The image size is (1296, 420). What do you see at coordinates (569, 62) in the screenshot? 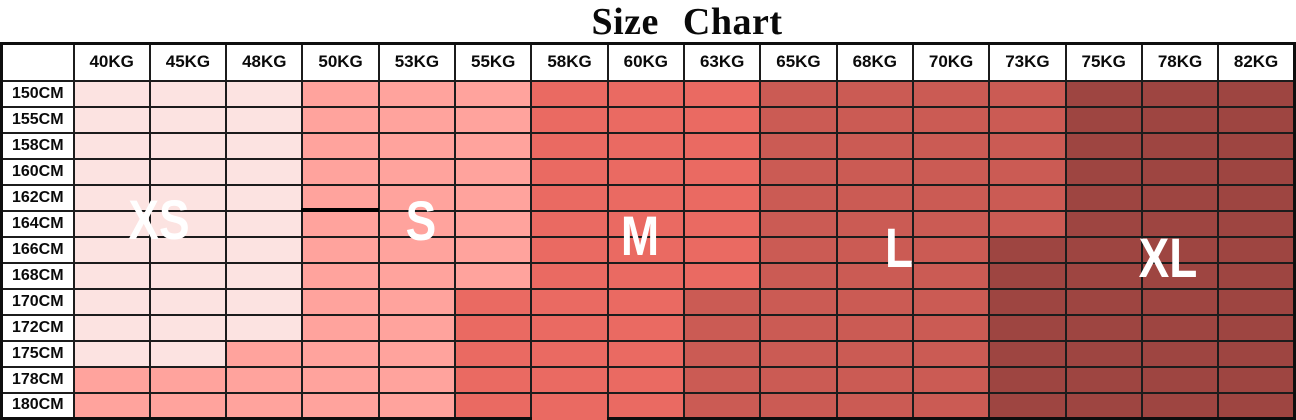
I see `weight-header: 58KG` at bounding box center [569, 62].